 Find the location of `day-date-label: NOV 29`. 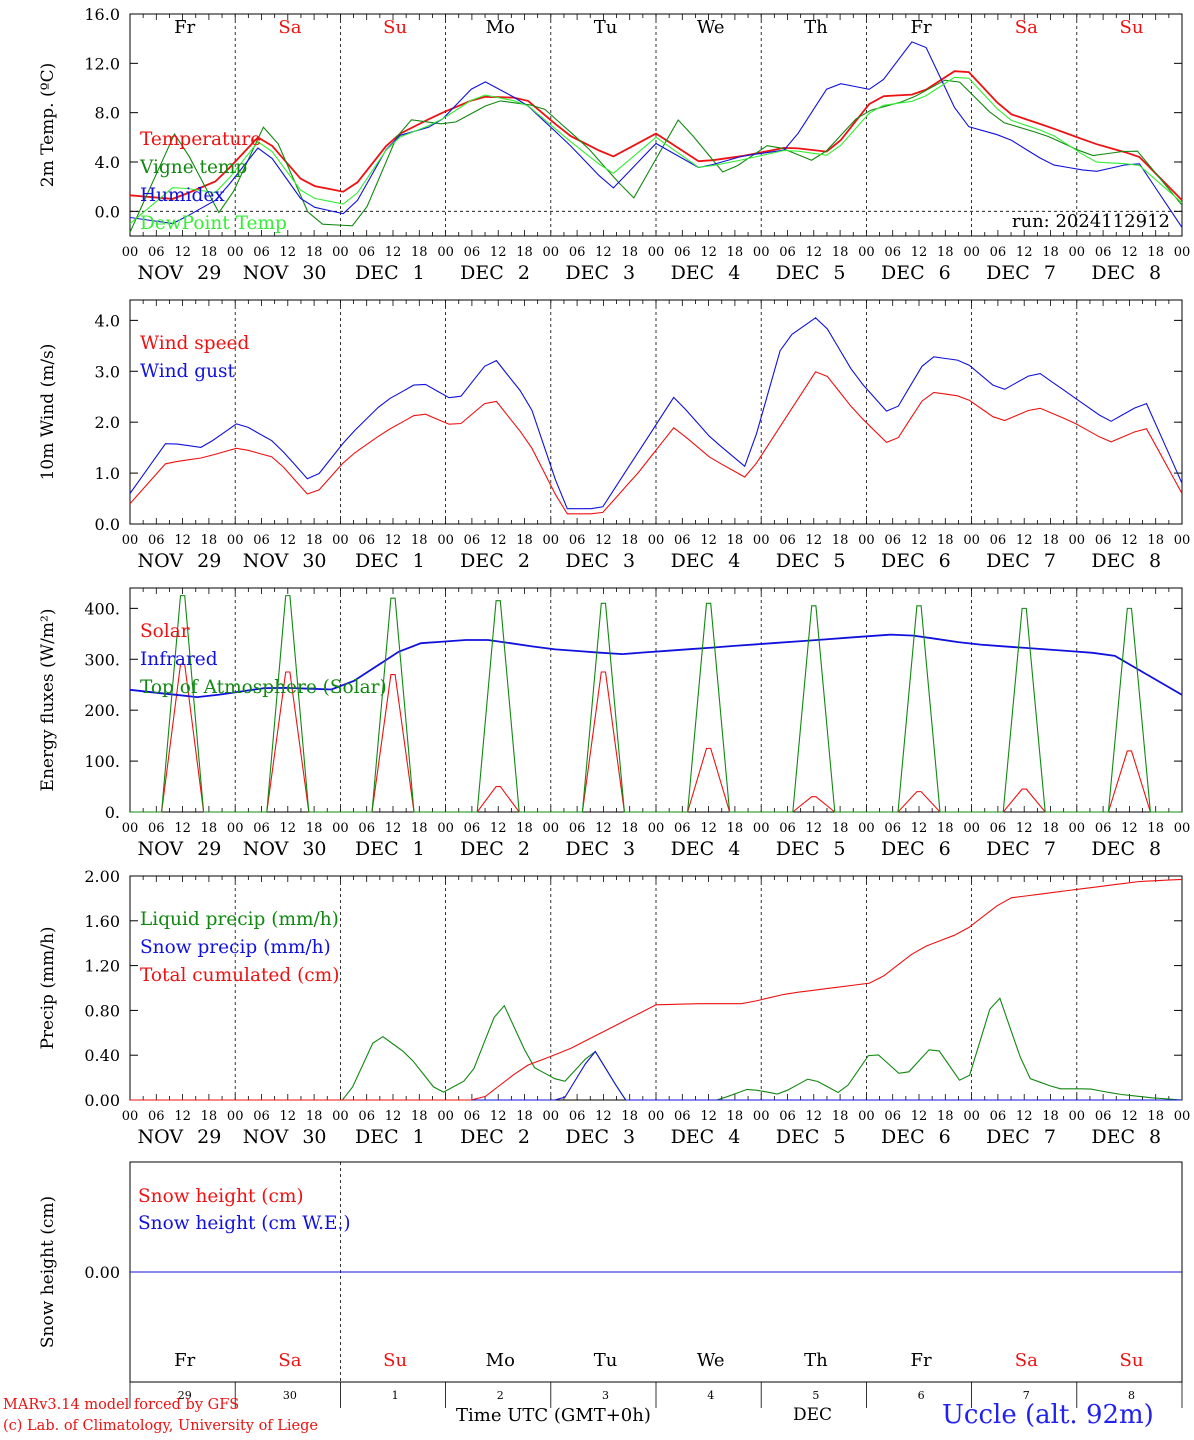

day-date-label: NOV 29 is located at coordinates (180, 849).